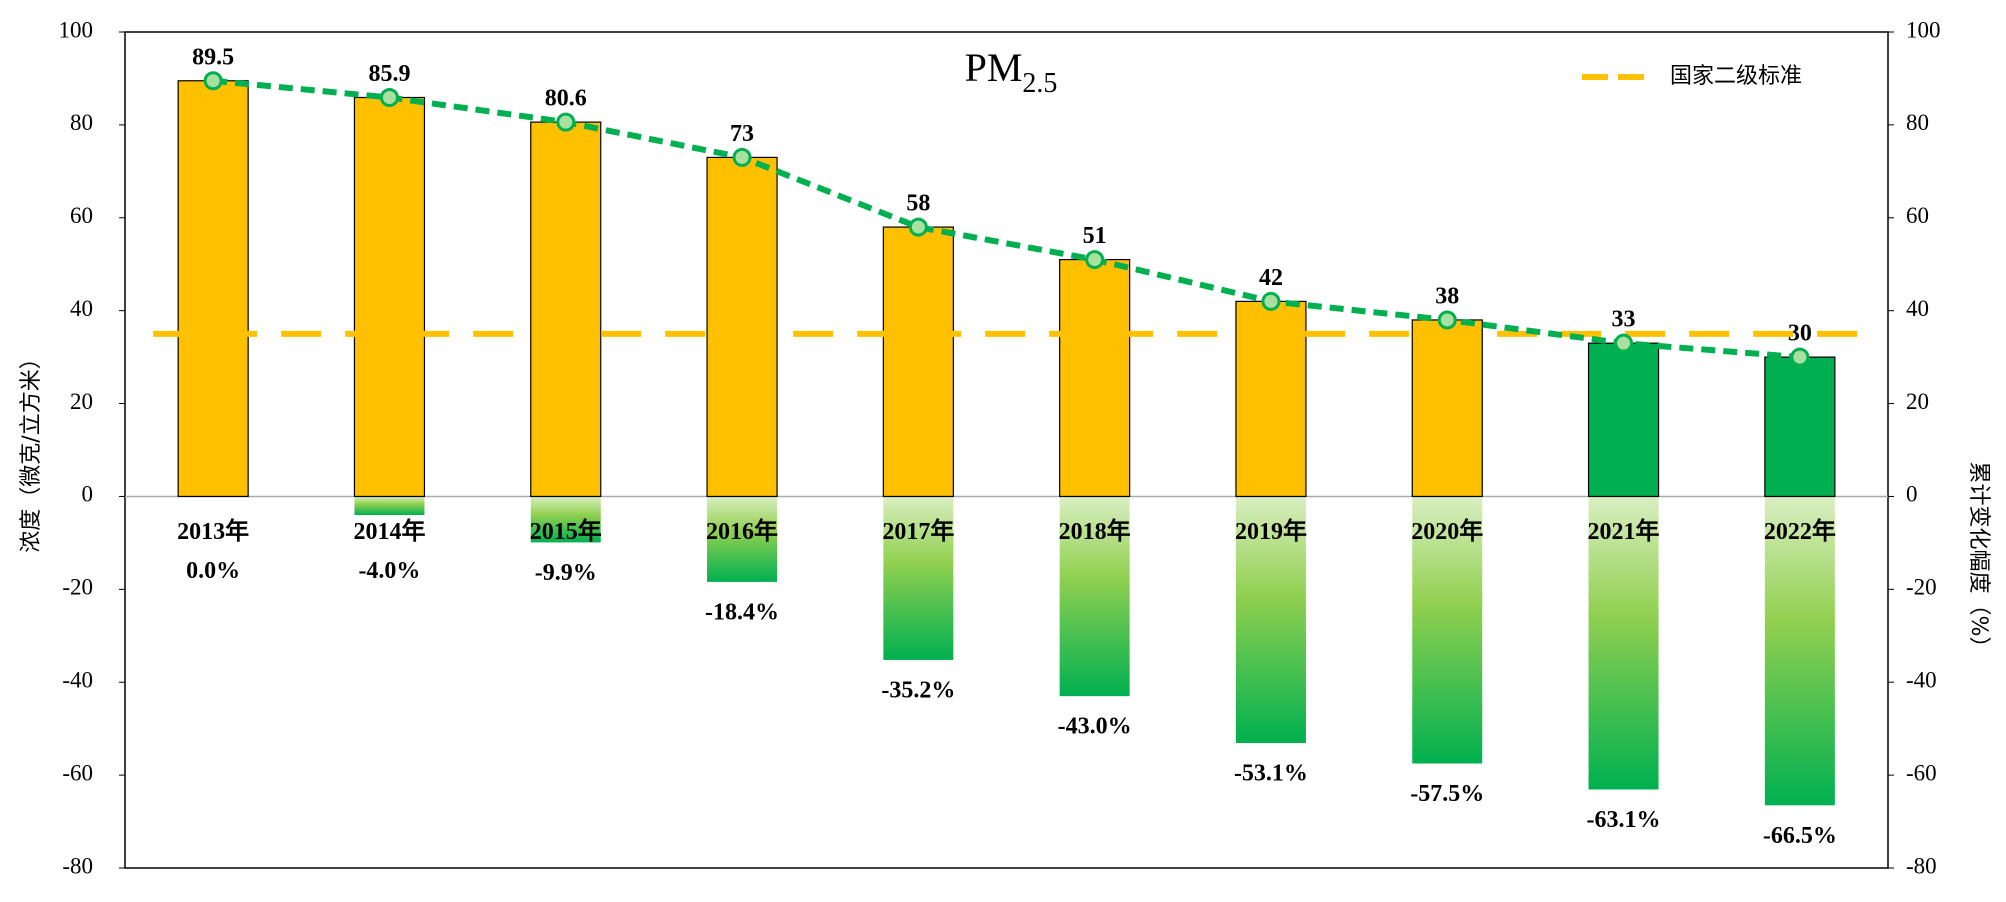 The width and height of the screenshot is (2006, 902). What do you see at coordinates (918, 531) in the screenshot?
I see `x-tick-label: 2017年` at bounding box center [918, 531].